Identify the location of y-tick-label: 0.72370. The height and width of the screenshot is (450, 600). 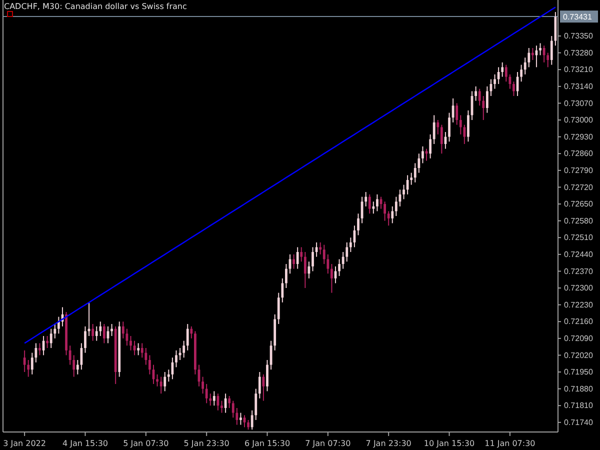
(579, 271).